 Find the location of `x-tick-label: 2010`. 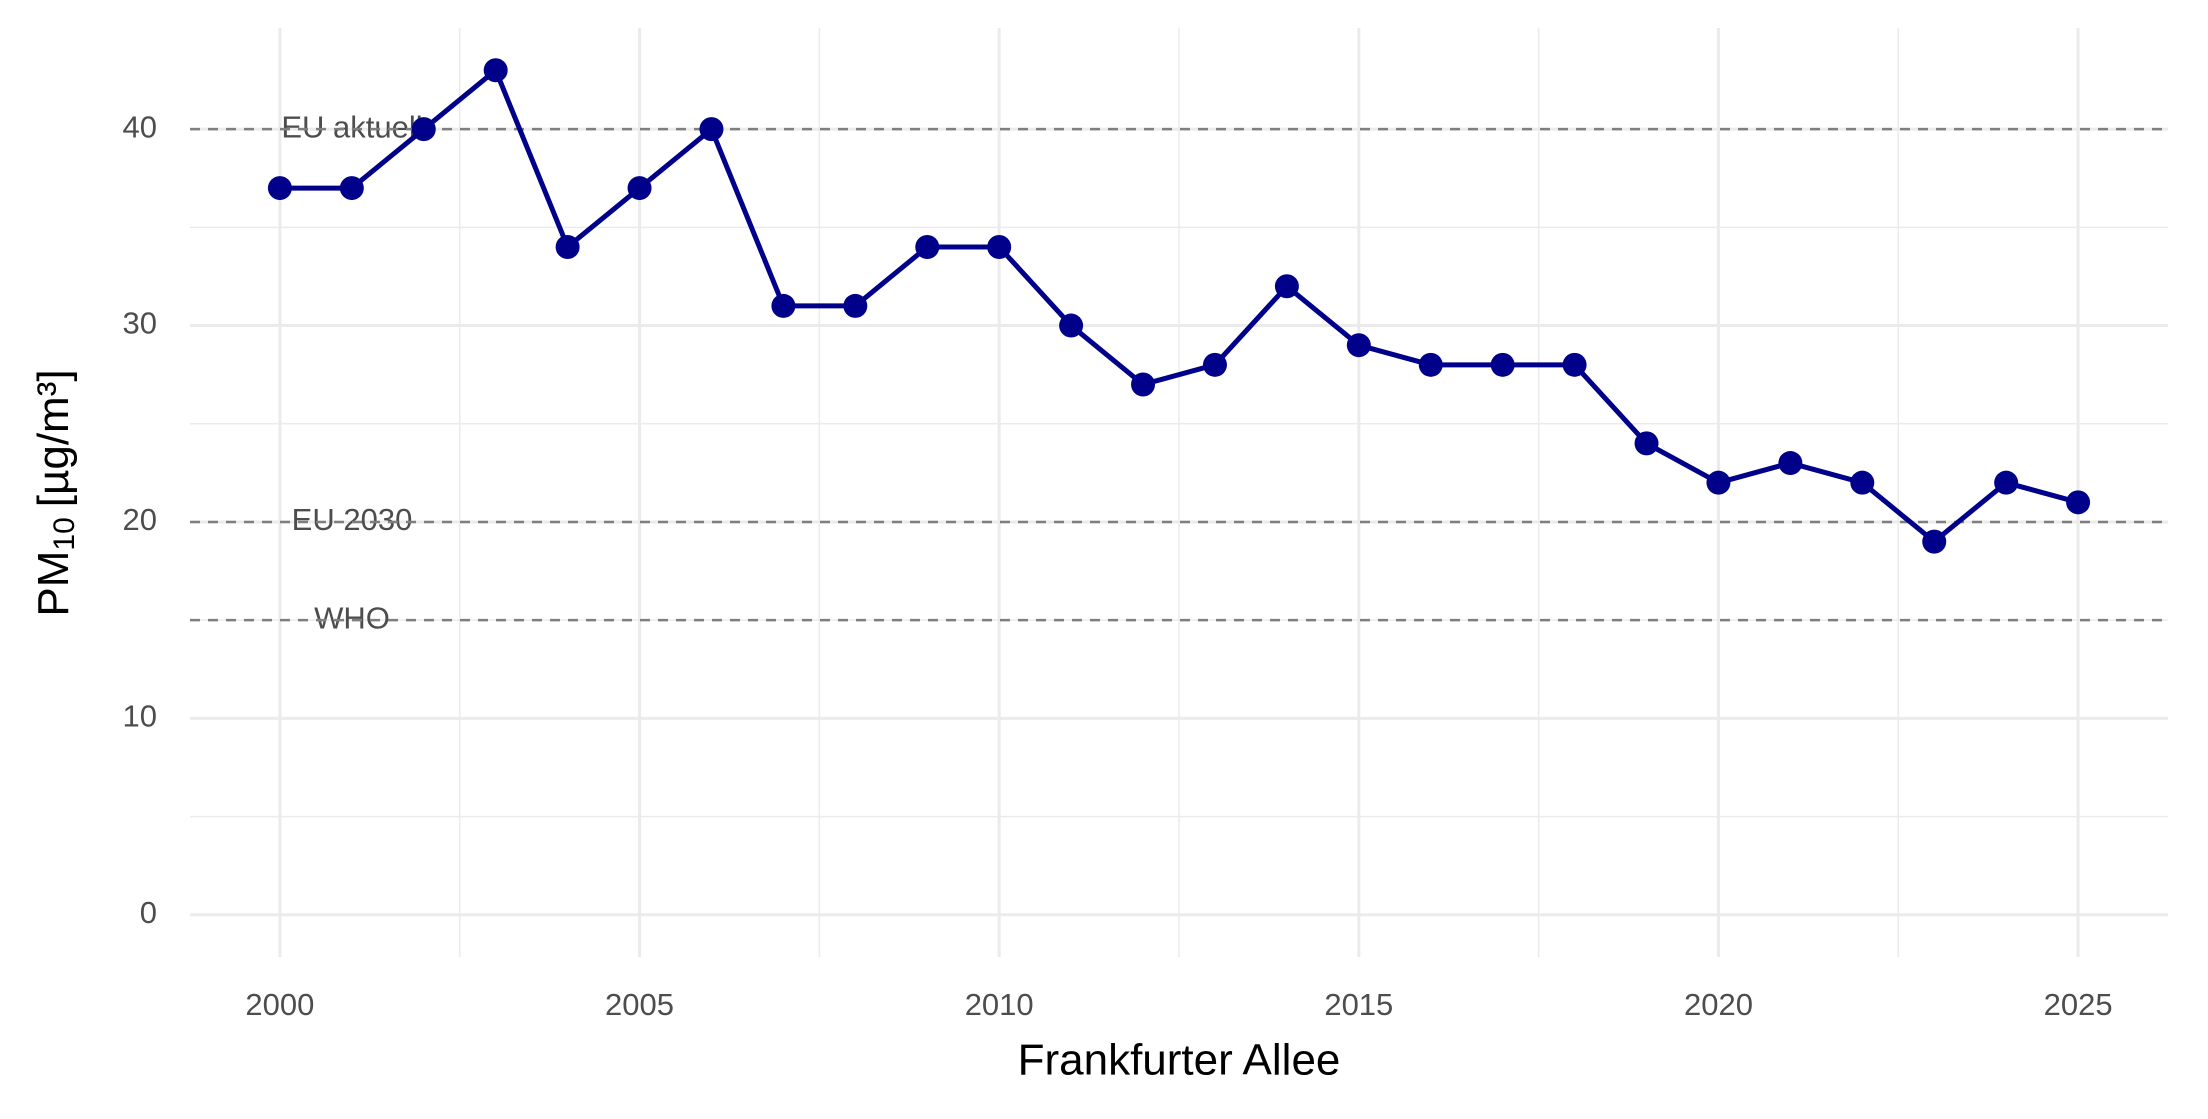

x-tick-label: 2010 is located at coordinates (999, 1004).